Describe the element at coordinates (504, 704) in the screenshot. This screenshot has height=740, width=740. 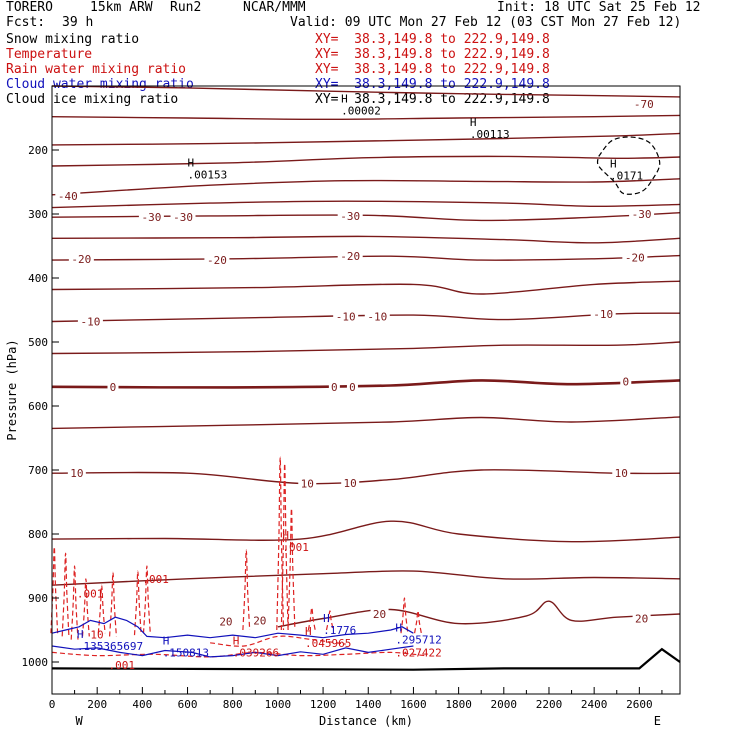
I see `x-tick-label: 2000` at that location.